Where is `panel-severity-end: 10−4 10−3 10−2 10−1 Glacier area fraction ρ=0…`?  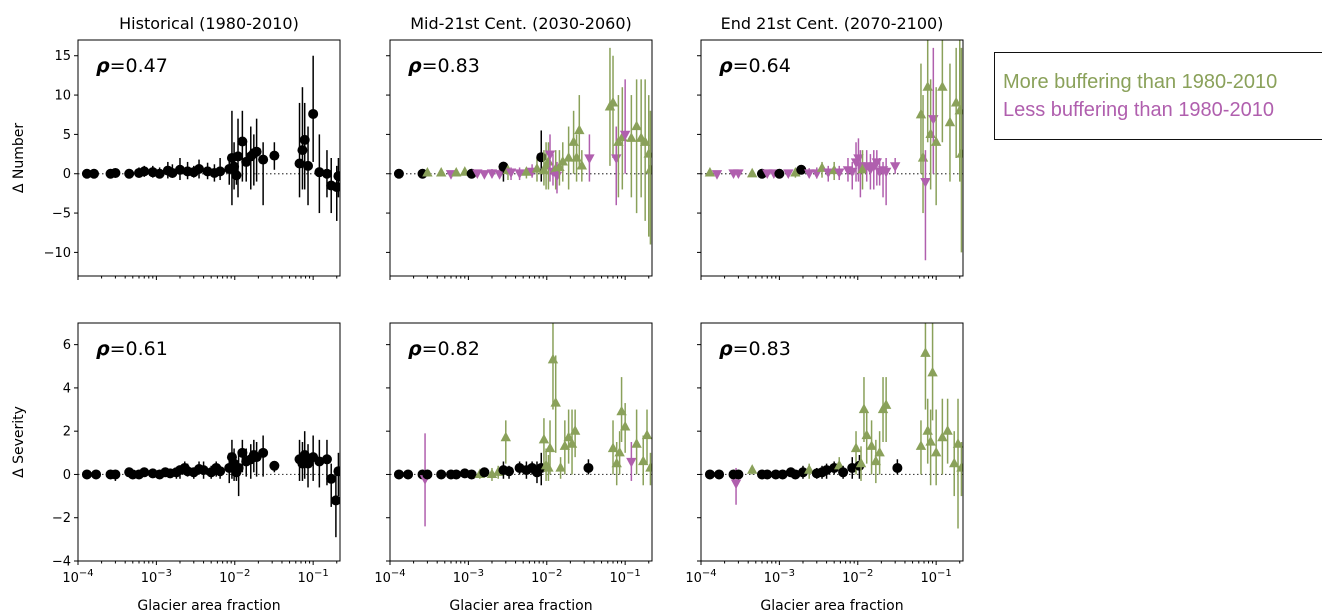 panel-severity-end: 10−4 10−3 10−2 10−1 Glacier area fraction ρ=0… is located at coordinates (824, 467).